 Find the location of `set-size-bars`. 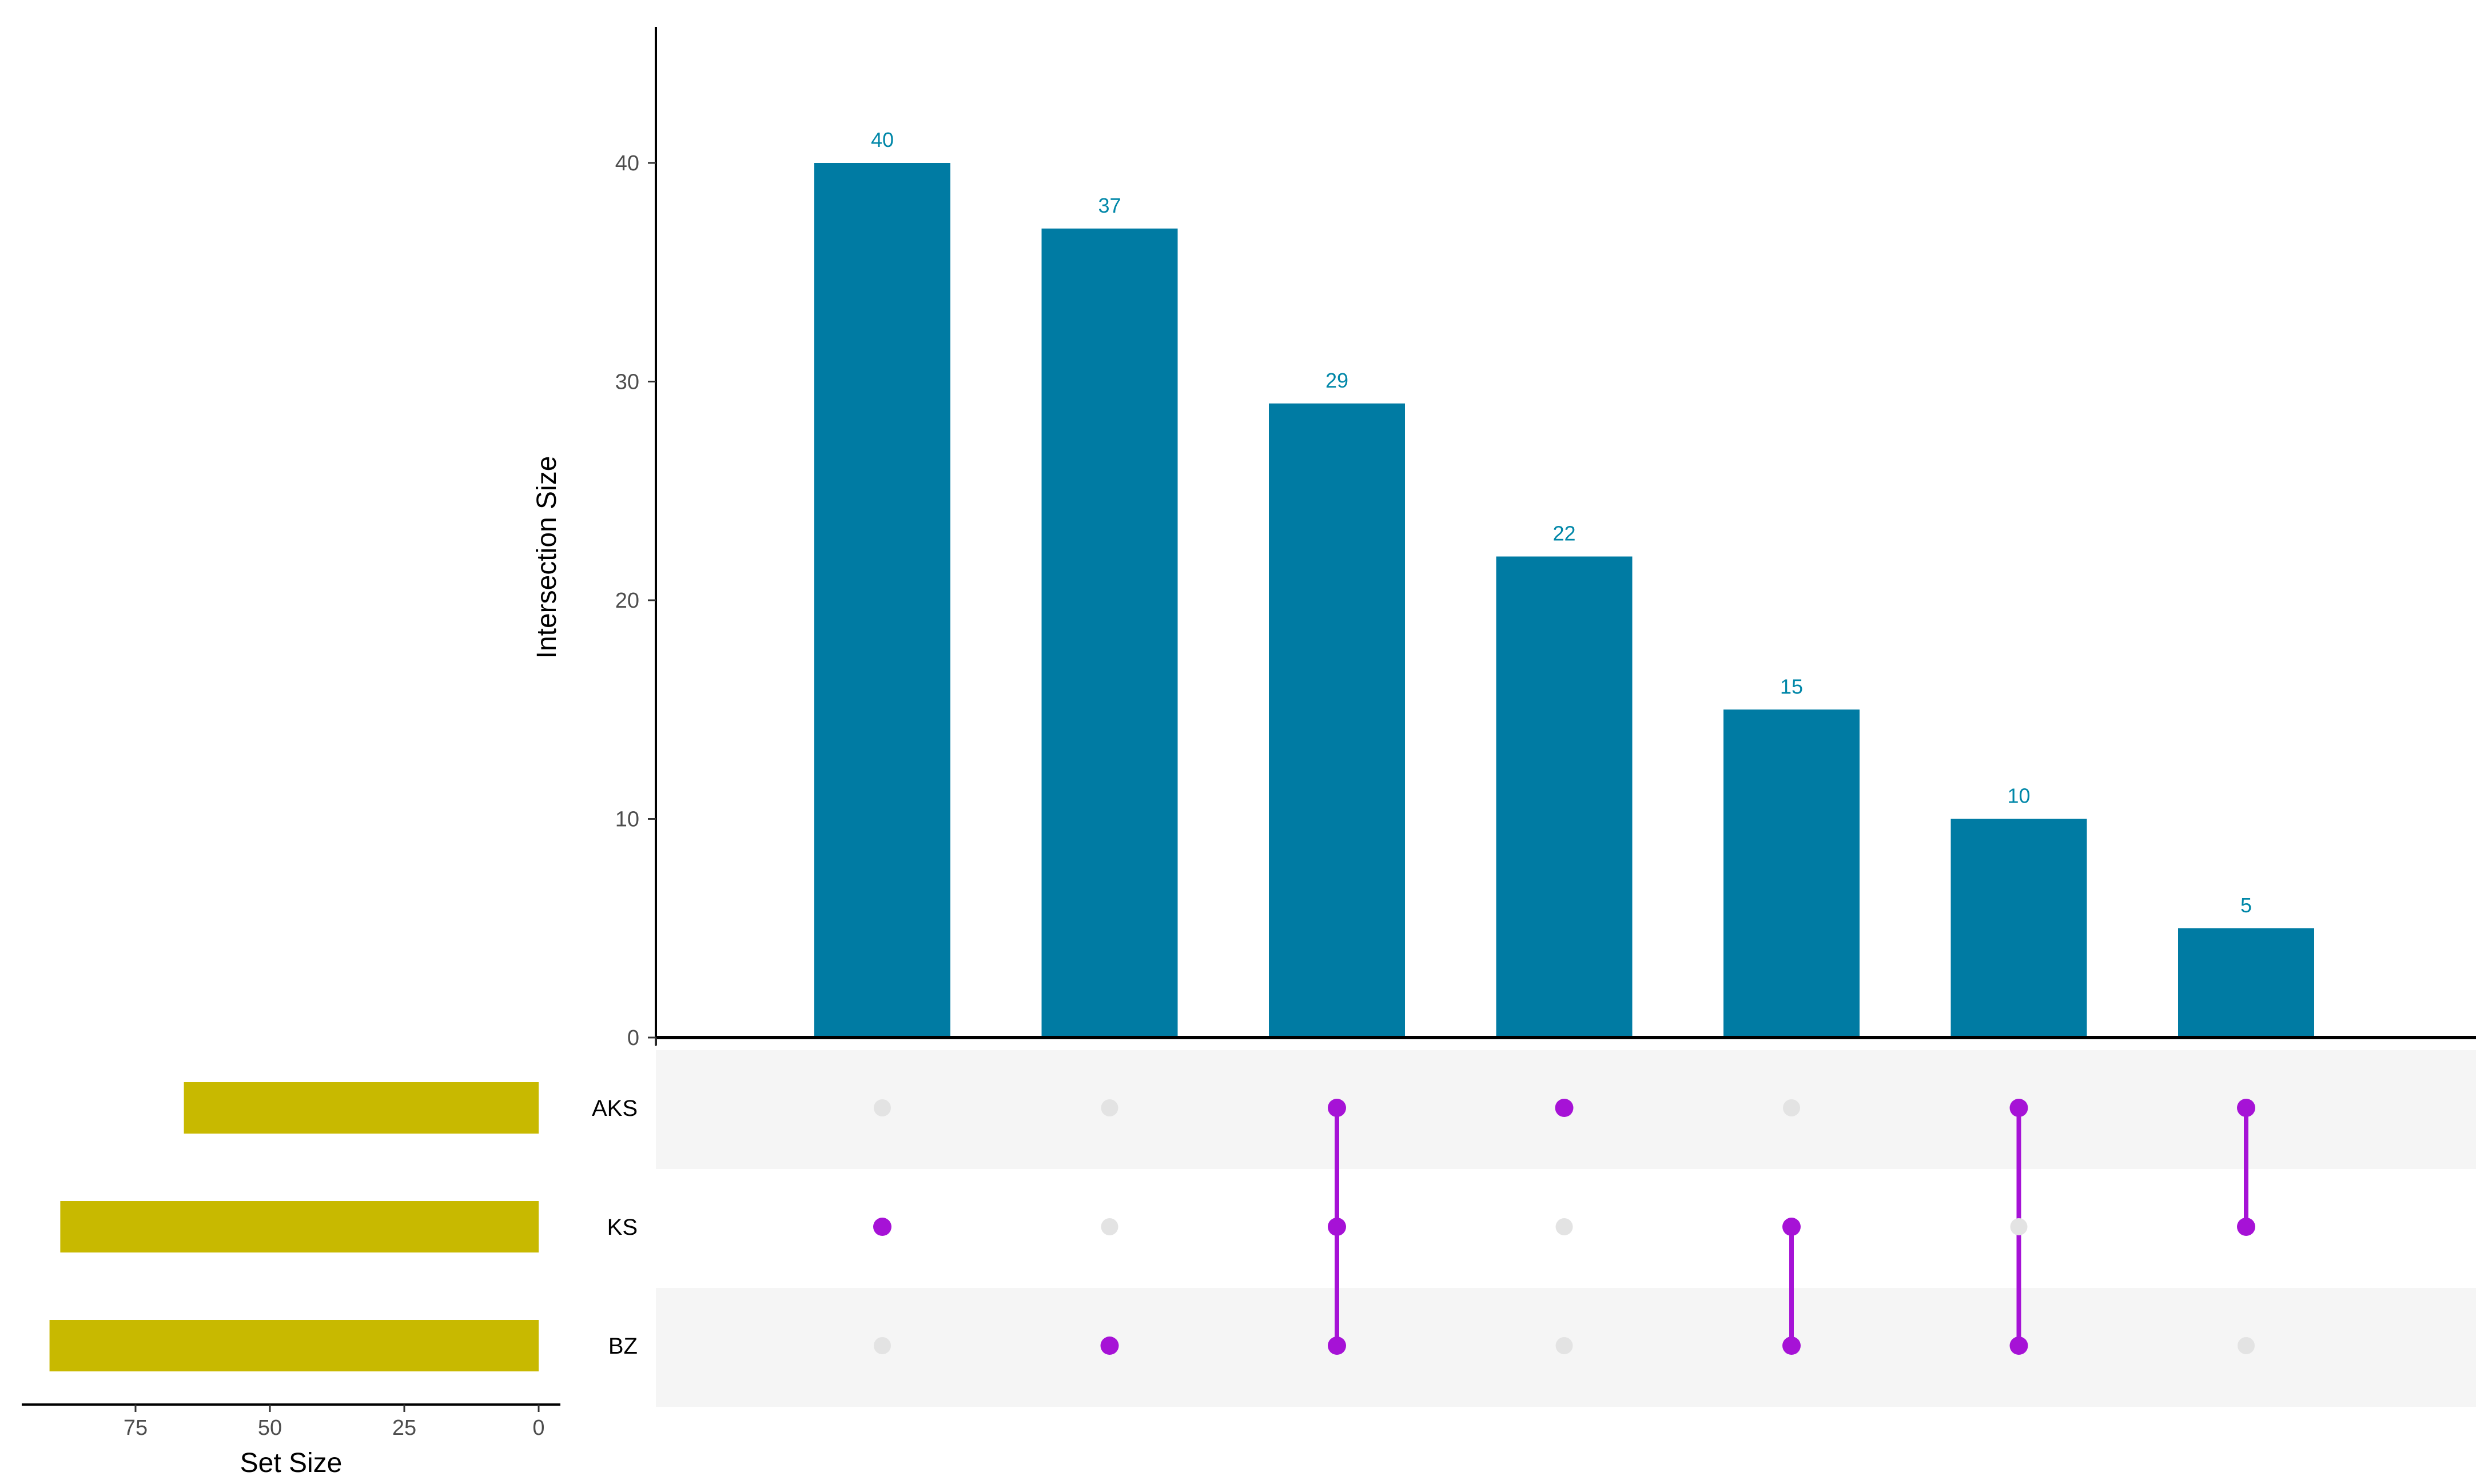

set-size-bars is located at coordinates (294, 1226).